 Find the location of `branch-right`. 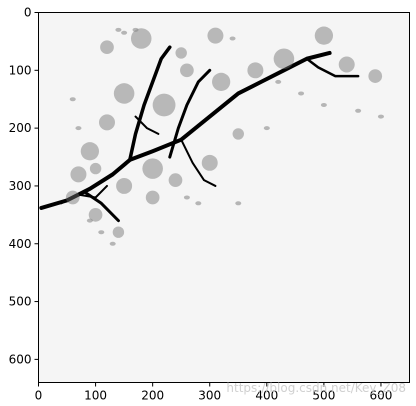

branch-right is located at coordinates (332, 67).